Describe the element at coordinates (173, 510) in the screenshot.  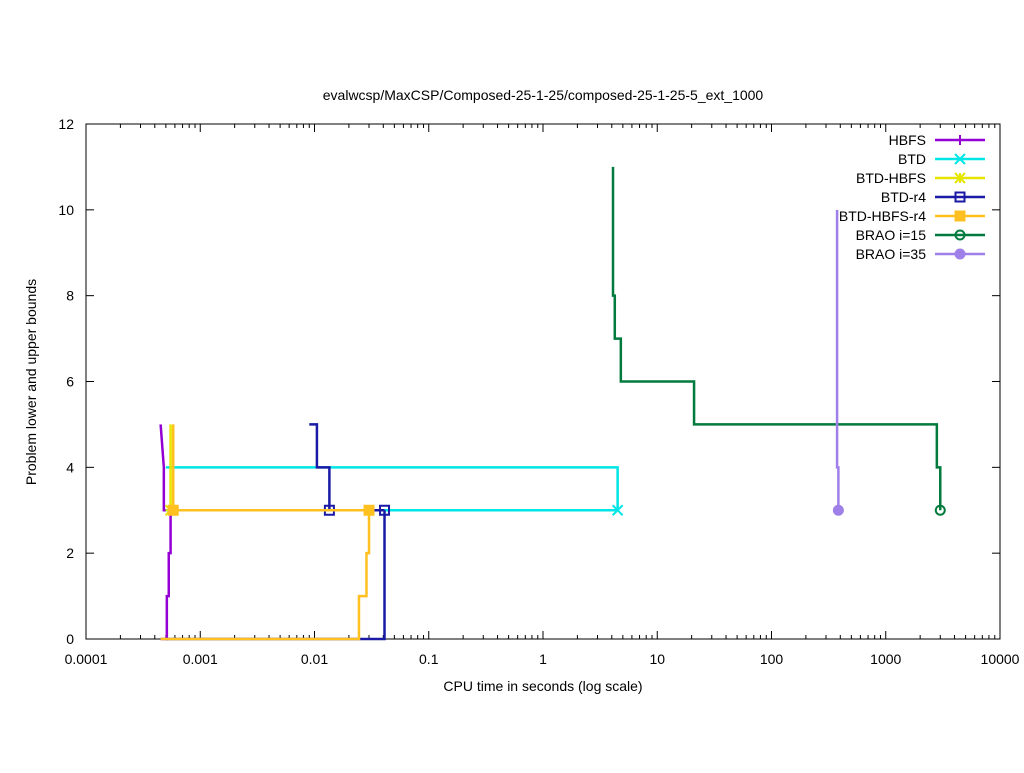
I see `data-point-marker` at that location.